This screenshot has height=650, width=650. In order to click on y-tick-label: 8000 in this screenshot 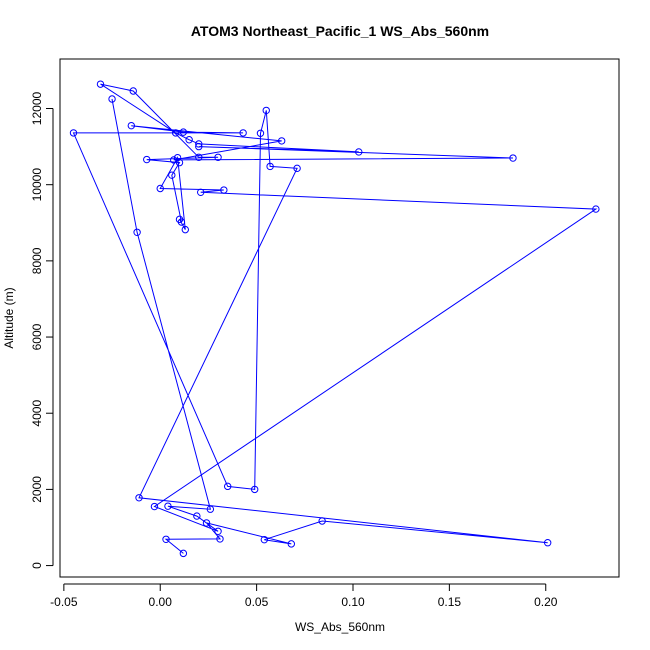, I will do `click(37, 260)`.